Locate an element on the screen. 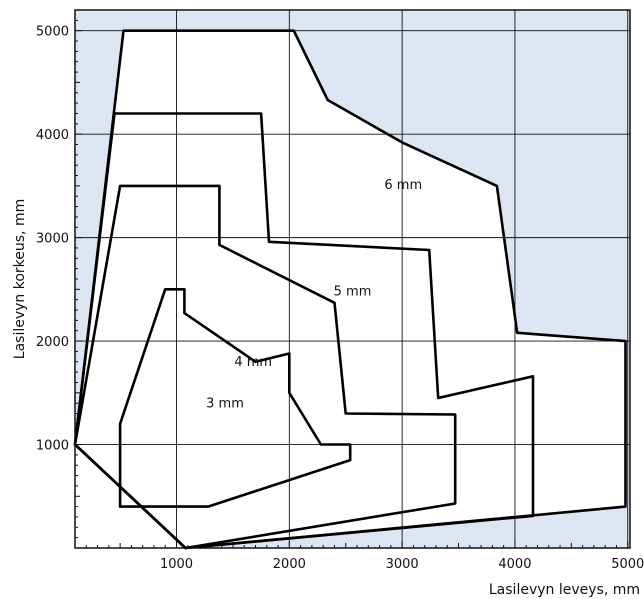 Image resolution: width=644 pixels, height=599 pixels. x-tick-label: 3000 is located at coordinates (402, 564).